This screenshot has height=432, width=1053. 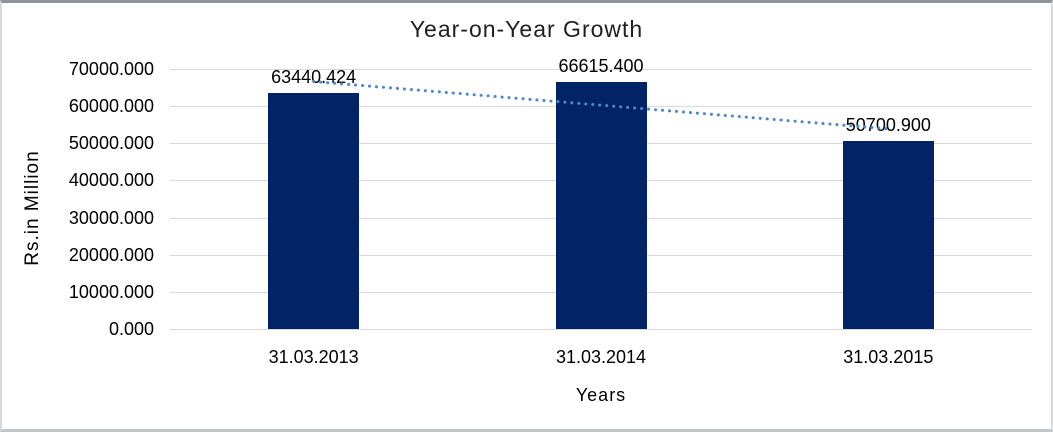 What do you see at coordinates (111, 254) in the screenshot?
I see `y-tick-label: 20000.000` at bounding box center [111, 254].